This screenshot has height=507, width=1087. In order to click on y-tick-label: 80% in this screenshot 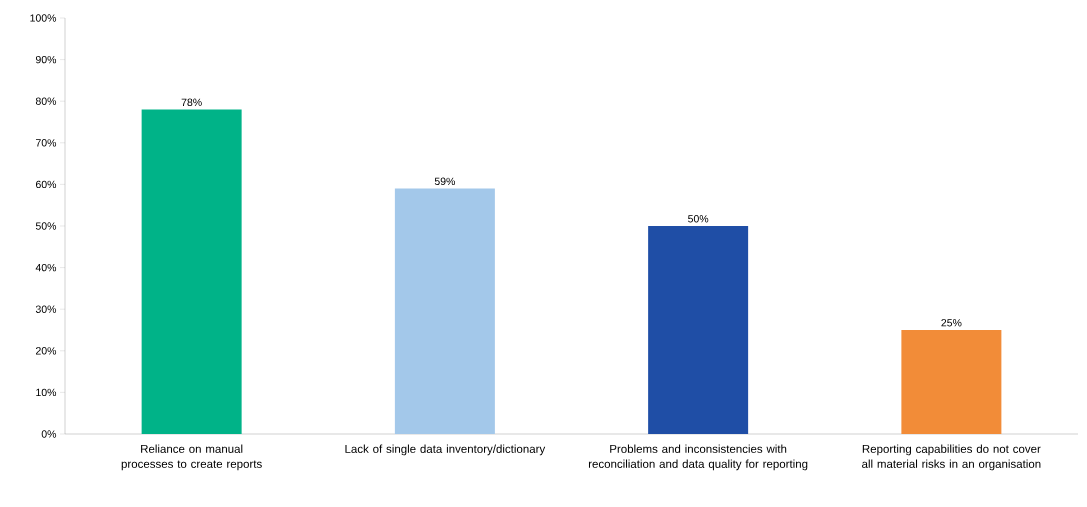, I will do `click(46, 101)`.